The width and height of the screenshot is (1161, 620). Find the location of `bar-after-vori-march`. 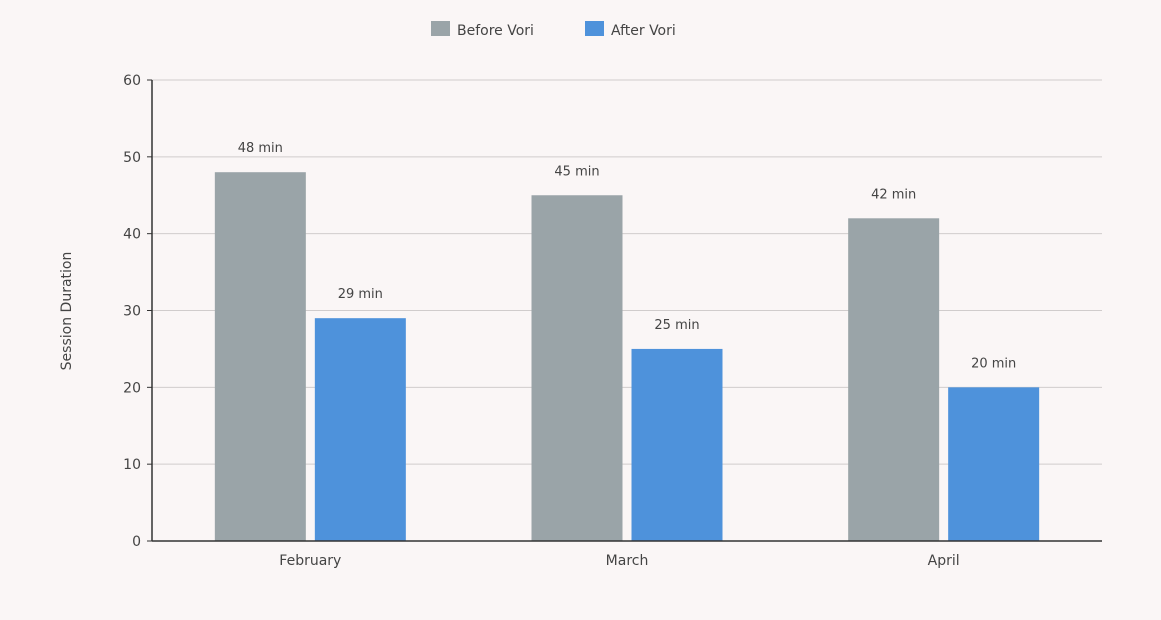

bar-after-vori-march is located at coordinates (677, 444).